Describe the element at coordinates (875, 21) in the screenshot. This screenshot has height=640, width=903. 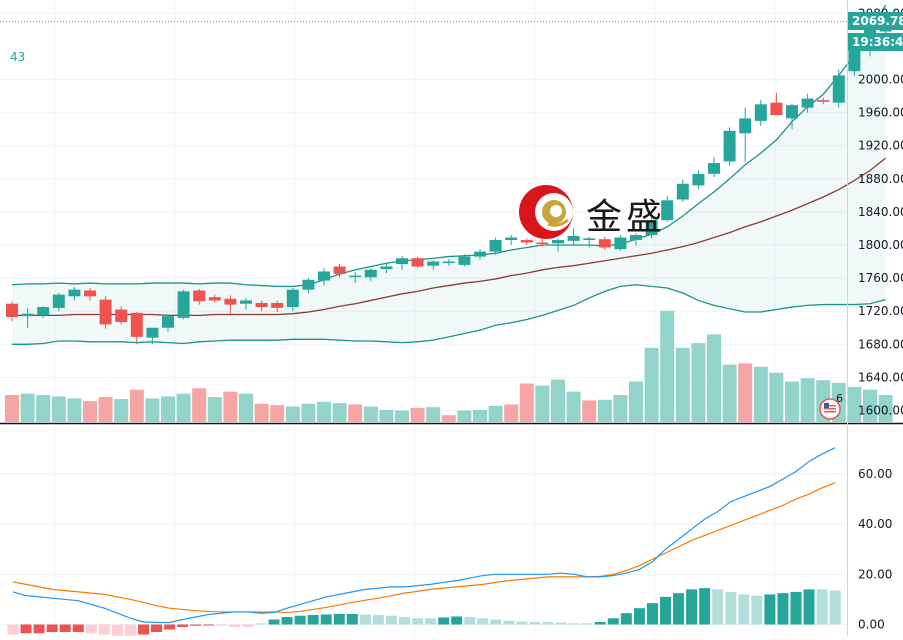
I see `last-price-tag: 2069.78` at that location.